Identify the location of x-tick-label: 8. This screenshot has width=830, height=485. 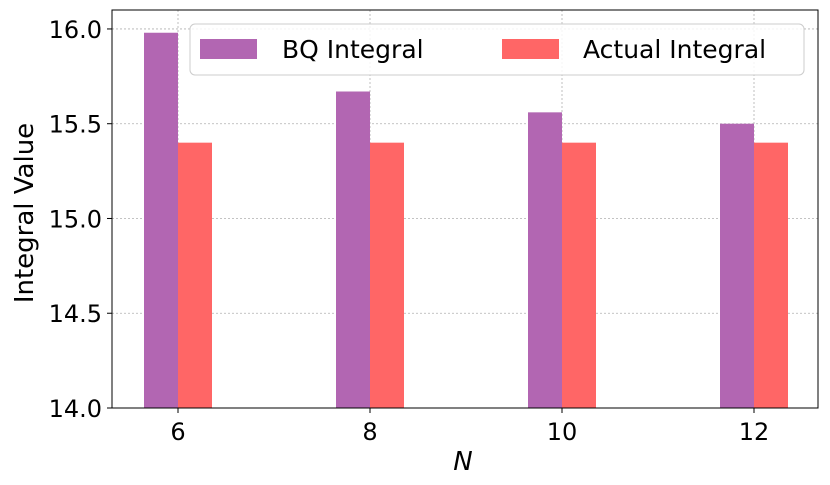
(369, 432).